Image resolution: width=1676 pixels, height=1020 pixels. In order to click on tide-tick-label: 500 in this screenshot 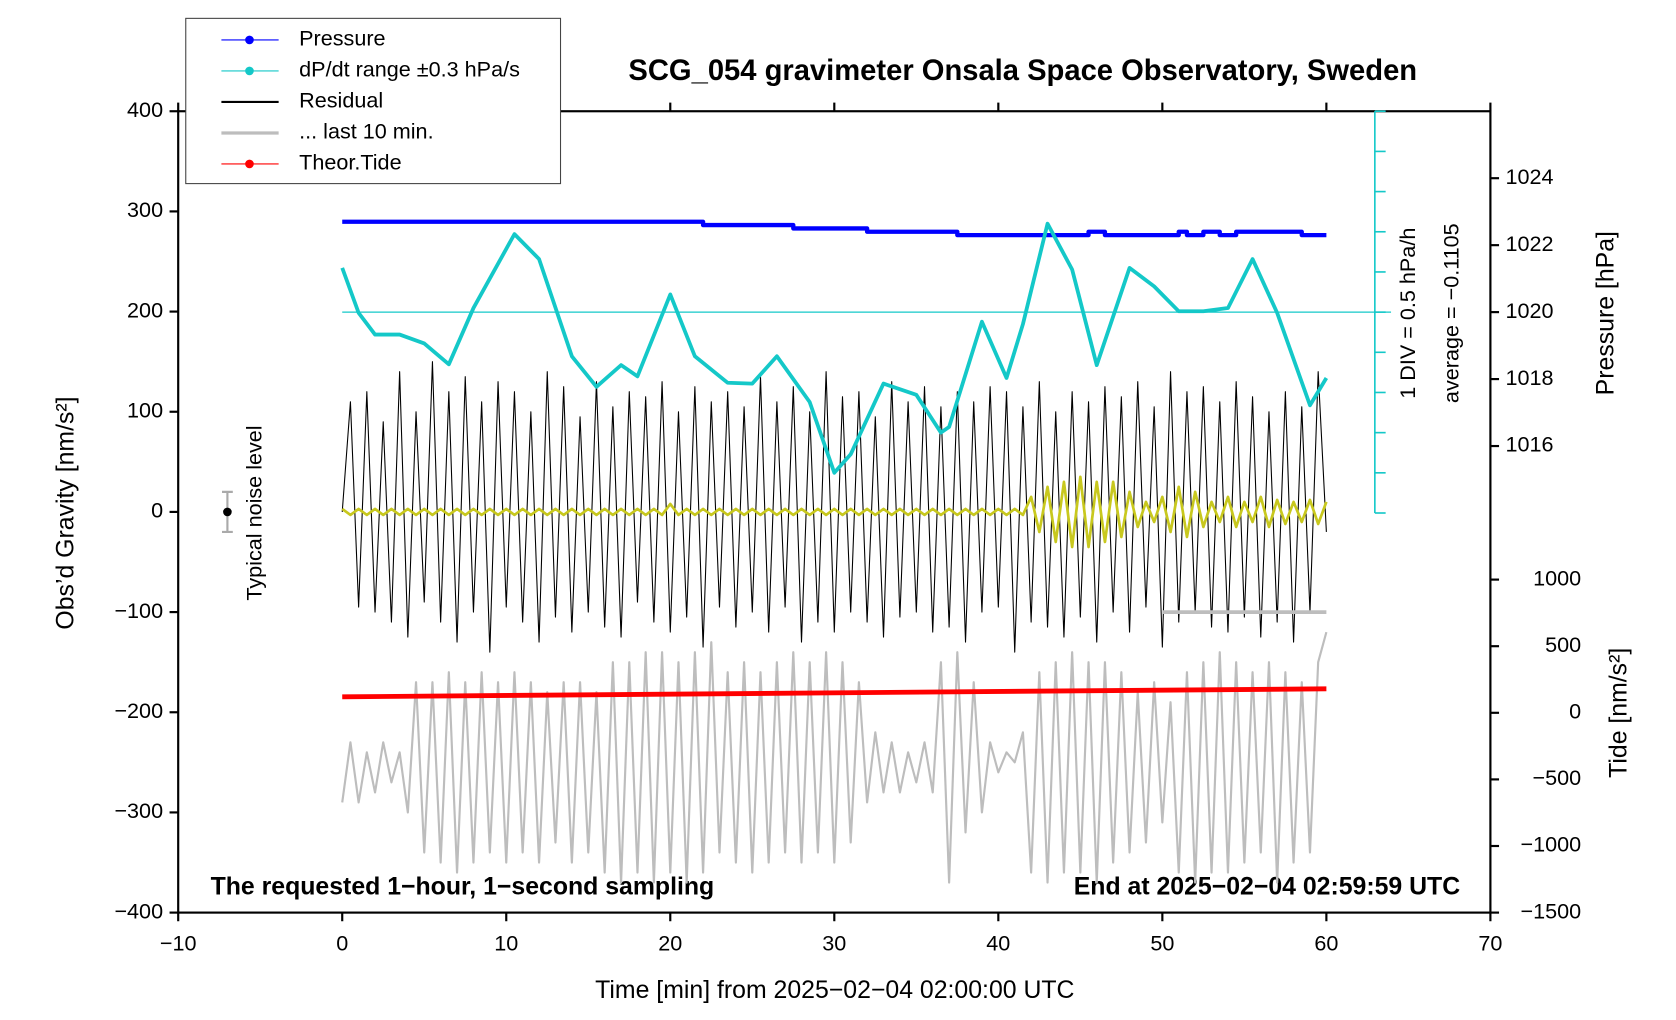, I will do `click(1563, 644)`.